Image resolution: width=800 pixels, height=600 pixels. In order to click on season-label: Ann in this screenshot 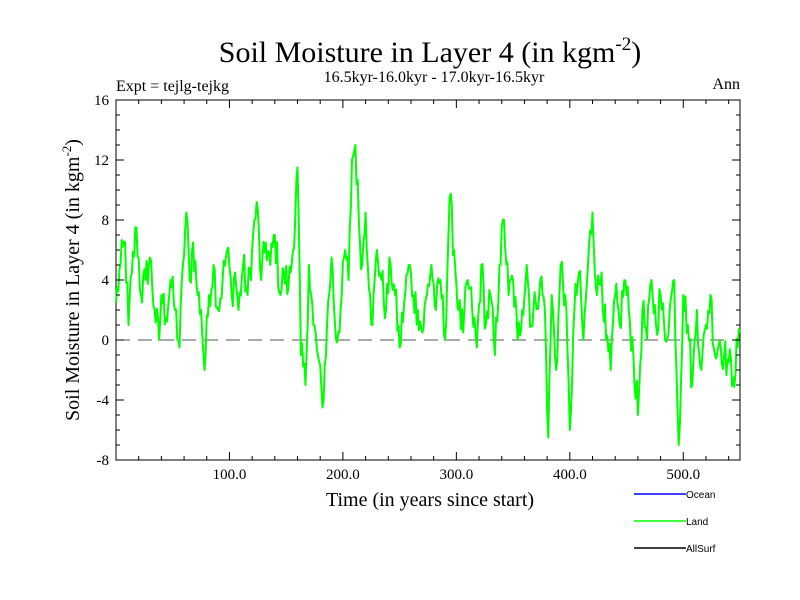, I will do `click(726, 84)`.